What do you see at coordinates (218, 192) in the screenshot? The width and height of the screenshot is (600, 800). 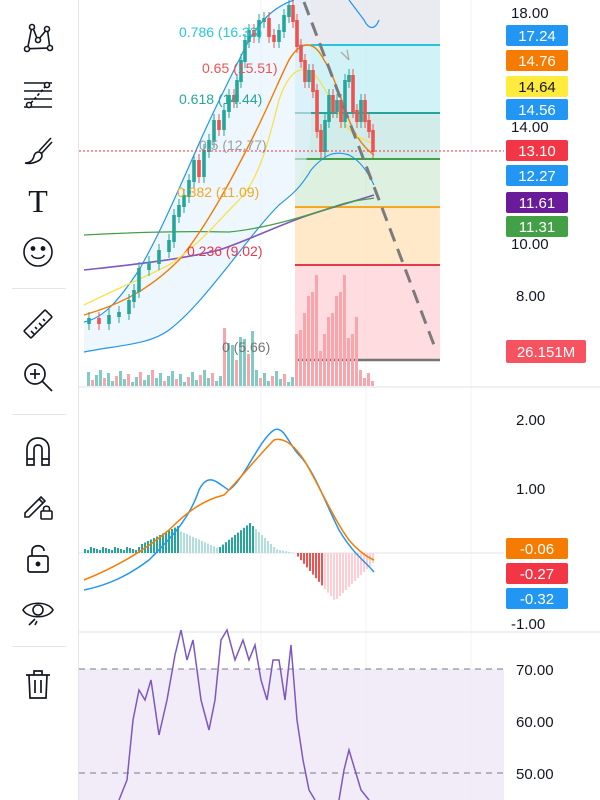 I see `fib-level-label: 0.382 (11.09)` at bounding box center [218, 192].